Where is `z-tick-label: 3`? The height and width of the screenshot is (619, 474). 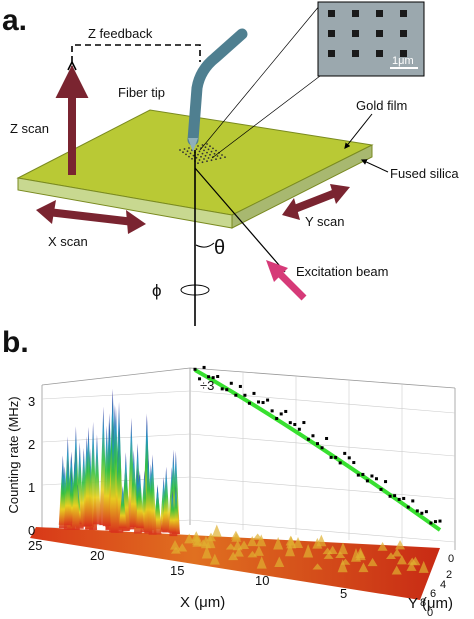
z-tick-label: 3 is located at coordinates (31, 401).